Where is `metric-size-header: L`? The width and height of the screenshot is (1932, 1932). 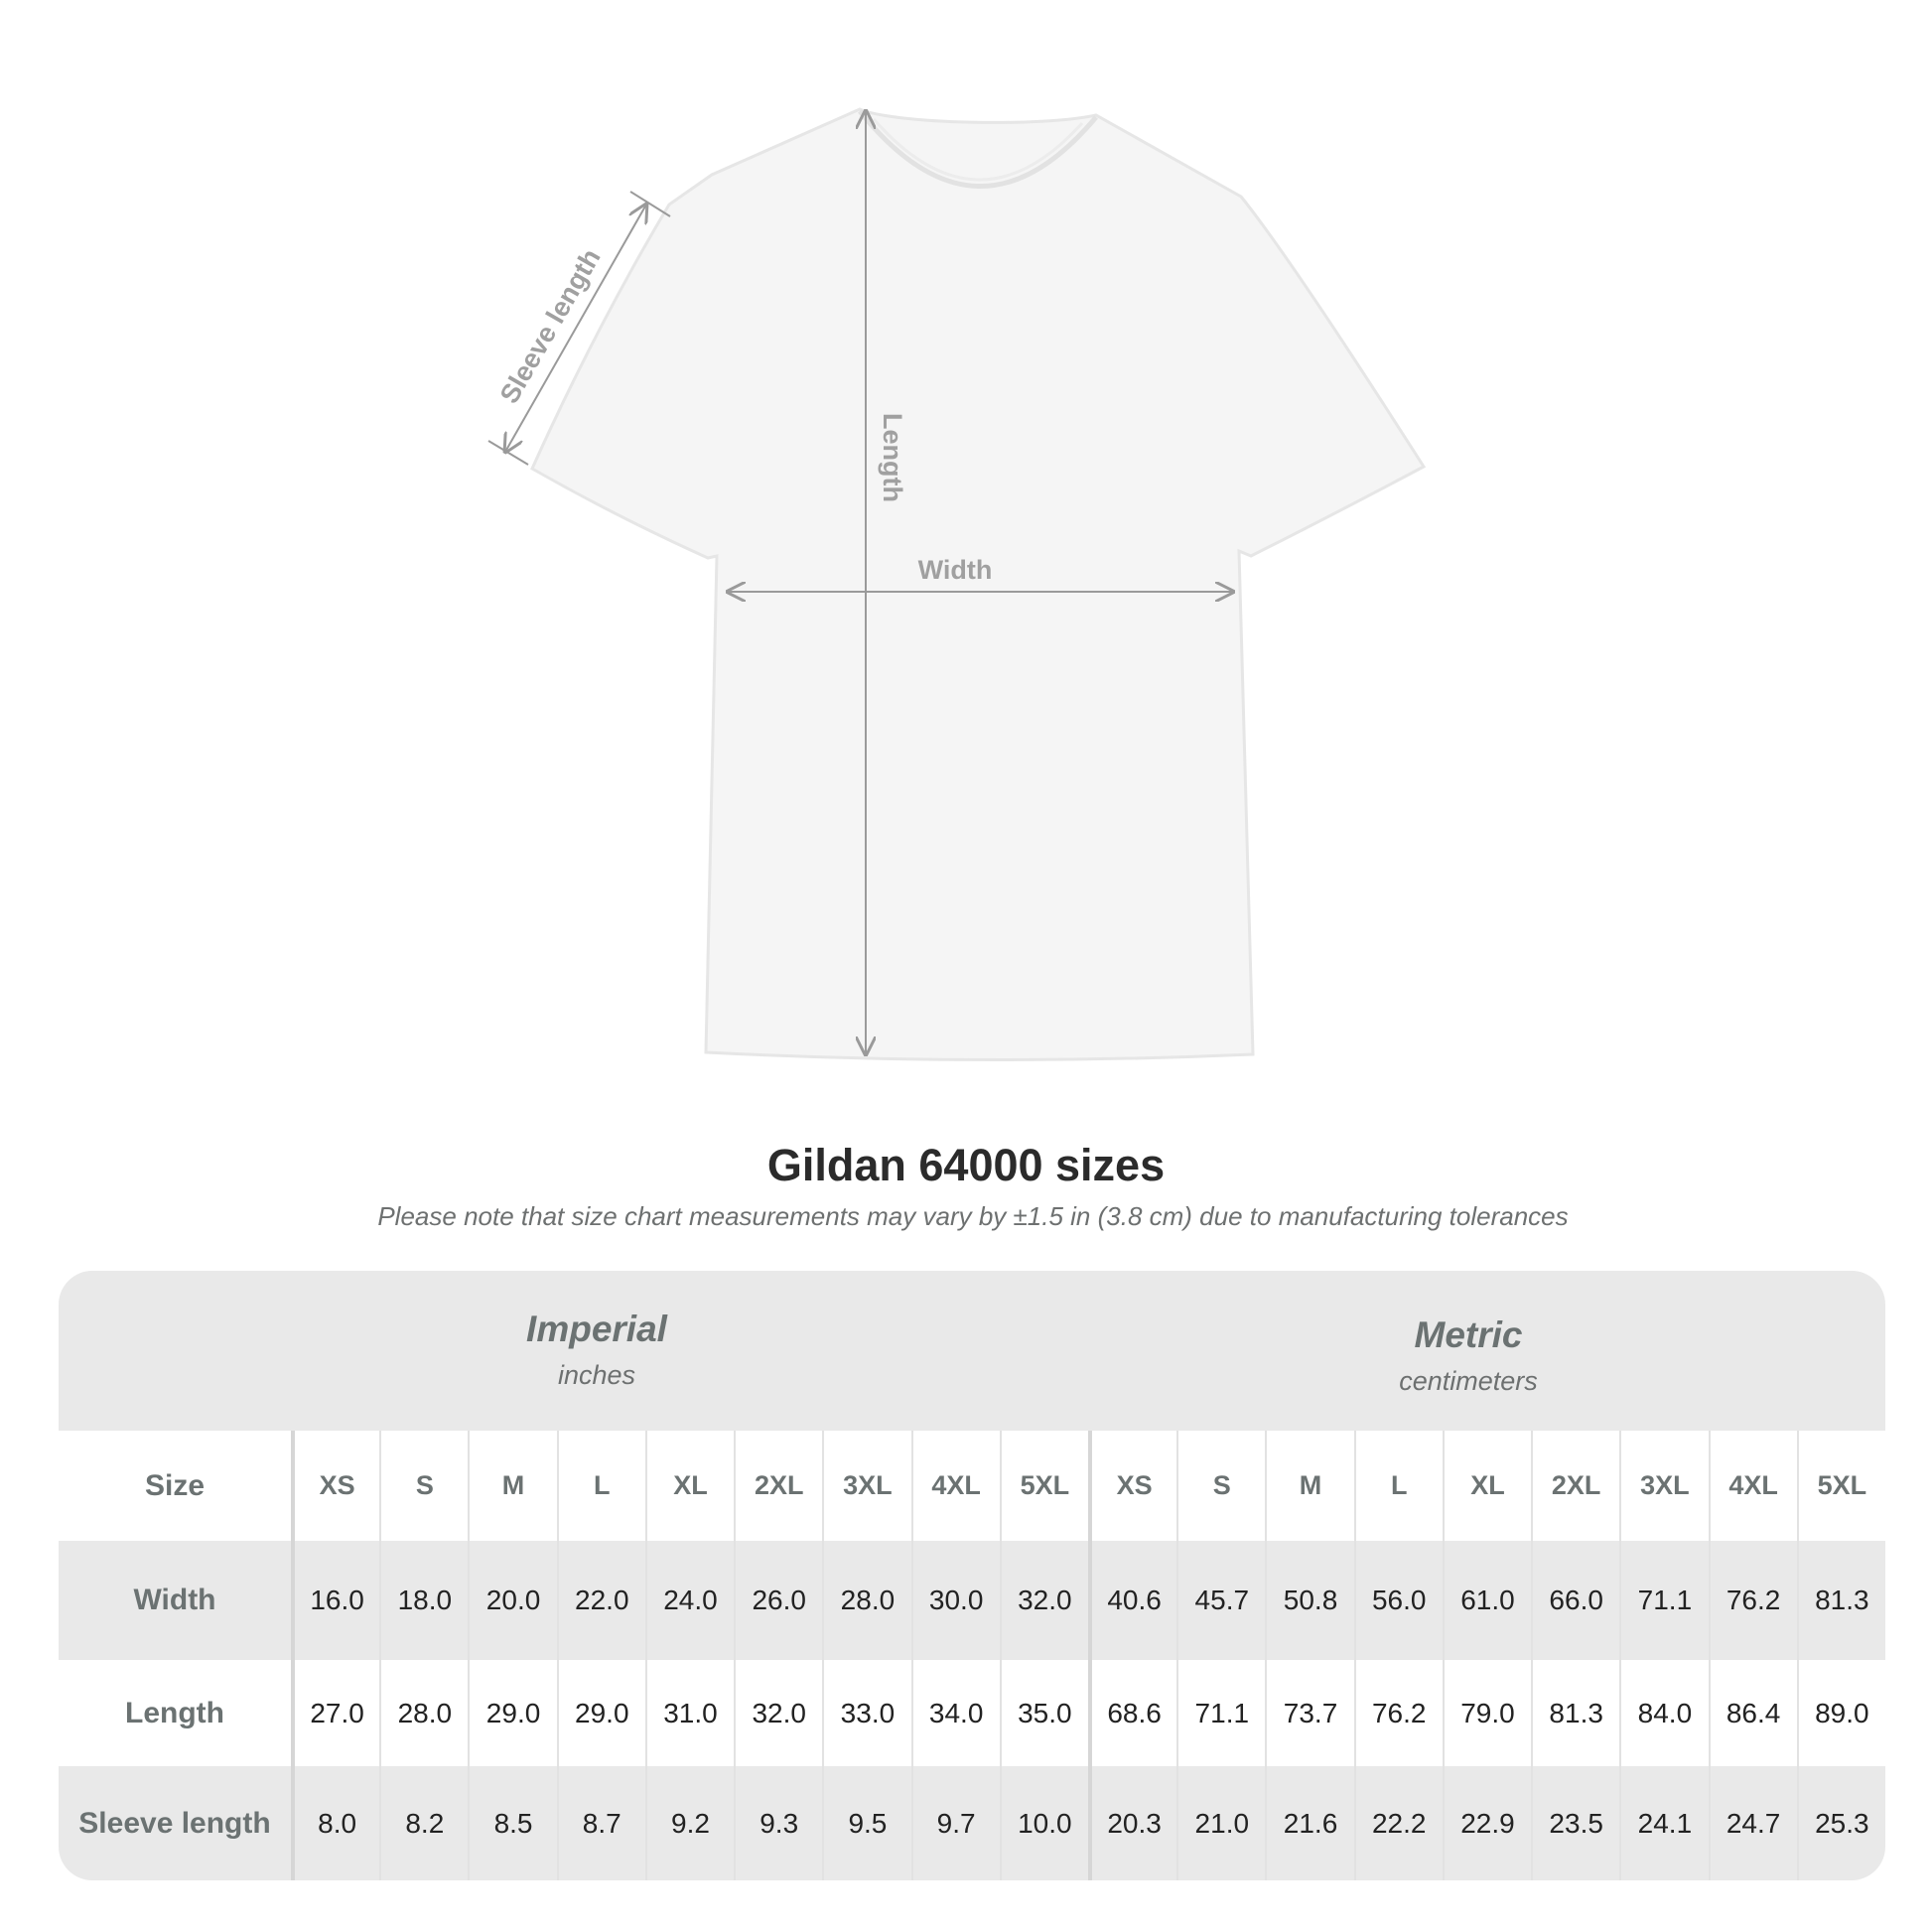 metric-size-header: L is located at coordinates (1398, 1486).